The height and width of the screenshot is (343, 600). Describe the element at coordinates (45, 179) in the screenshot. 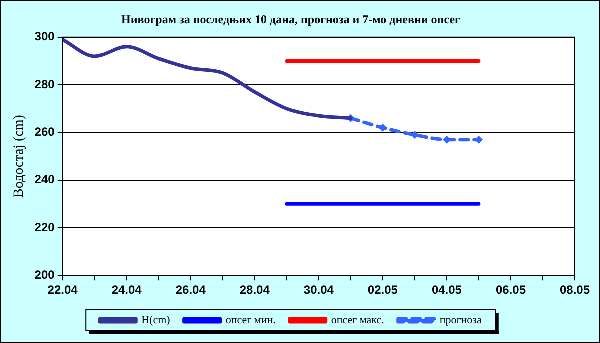

I see `y-tick-label: 240` at that location.